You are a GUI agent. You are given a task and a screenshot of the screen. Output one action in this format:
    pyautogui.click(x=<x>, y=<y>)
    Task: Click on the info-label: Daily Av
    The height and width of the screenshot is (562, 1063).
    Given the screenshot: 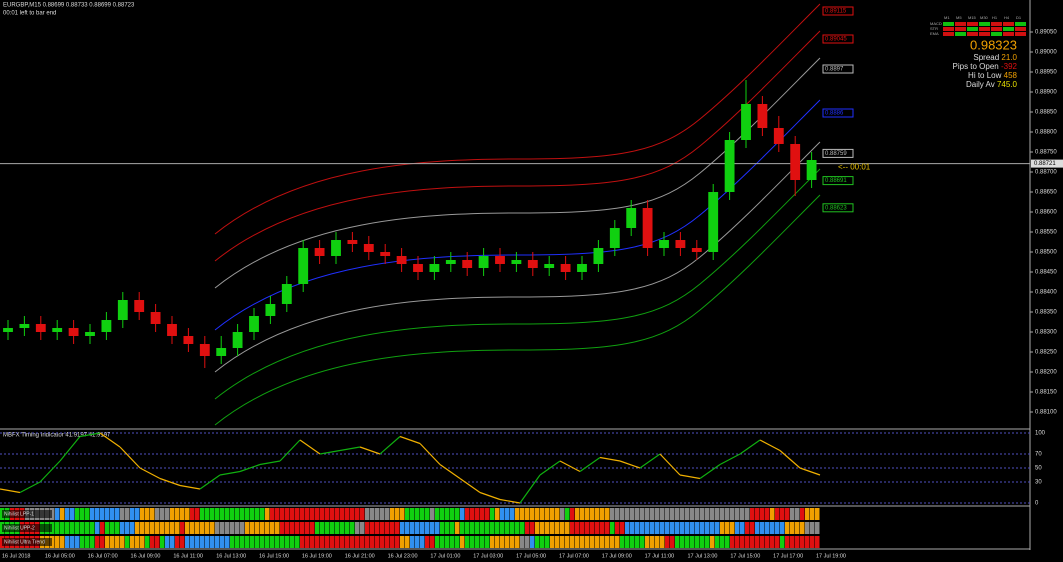 What is the action you would take?
    pyautogui.click(x=980, y=84)
    